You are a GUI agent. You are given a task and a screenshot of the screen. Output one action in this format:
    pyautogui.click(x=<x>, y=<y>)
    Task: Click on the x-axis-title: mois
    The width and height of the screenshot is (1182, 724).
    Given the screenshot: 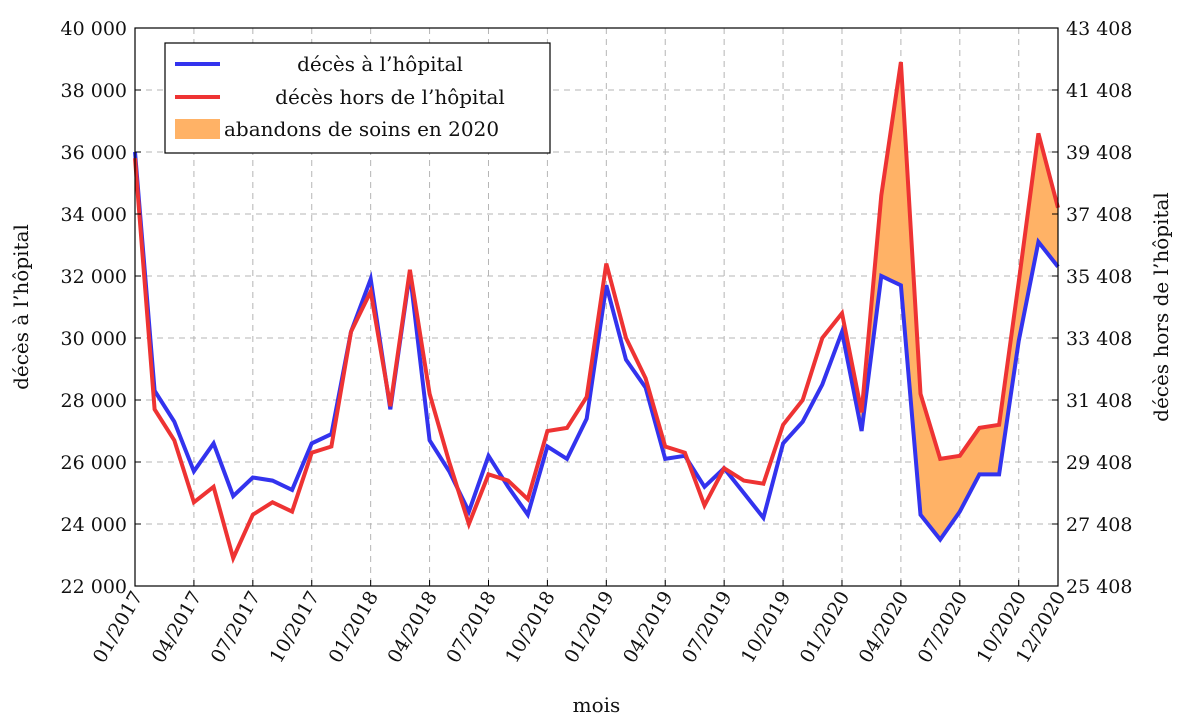 What is the action you would take?
    pyautogui.click(x=597, y=705)
    